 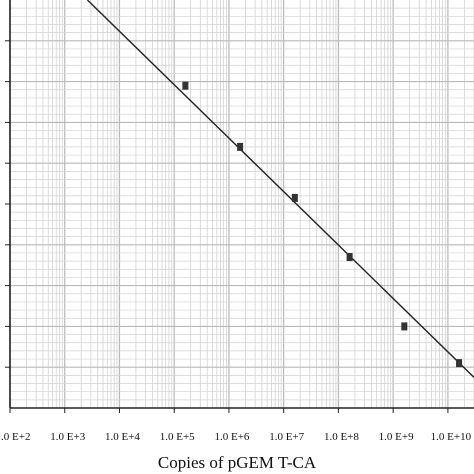 I want to click on x-tick-label: 1.0 E+3, so click(x=67, y=437).